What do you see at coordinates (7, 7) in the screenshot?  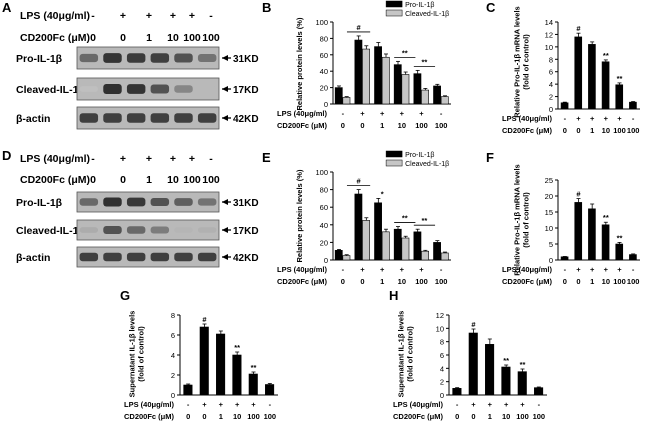 I see `panel-letter: A` at bounding box center [7, 7].